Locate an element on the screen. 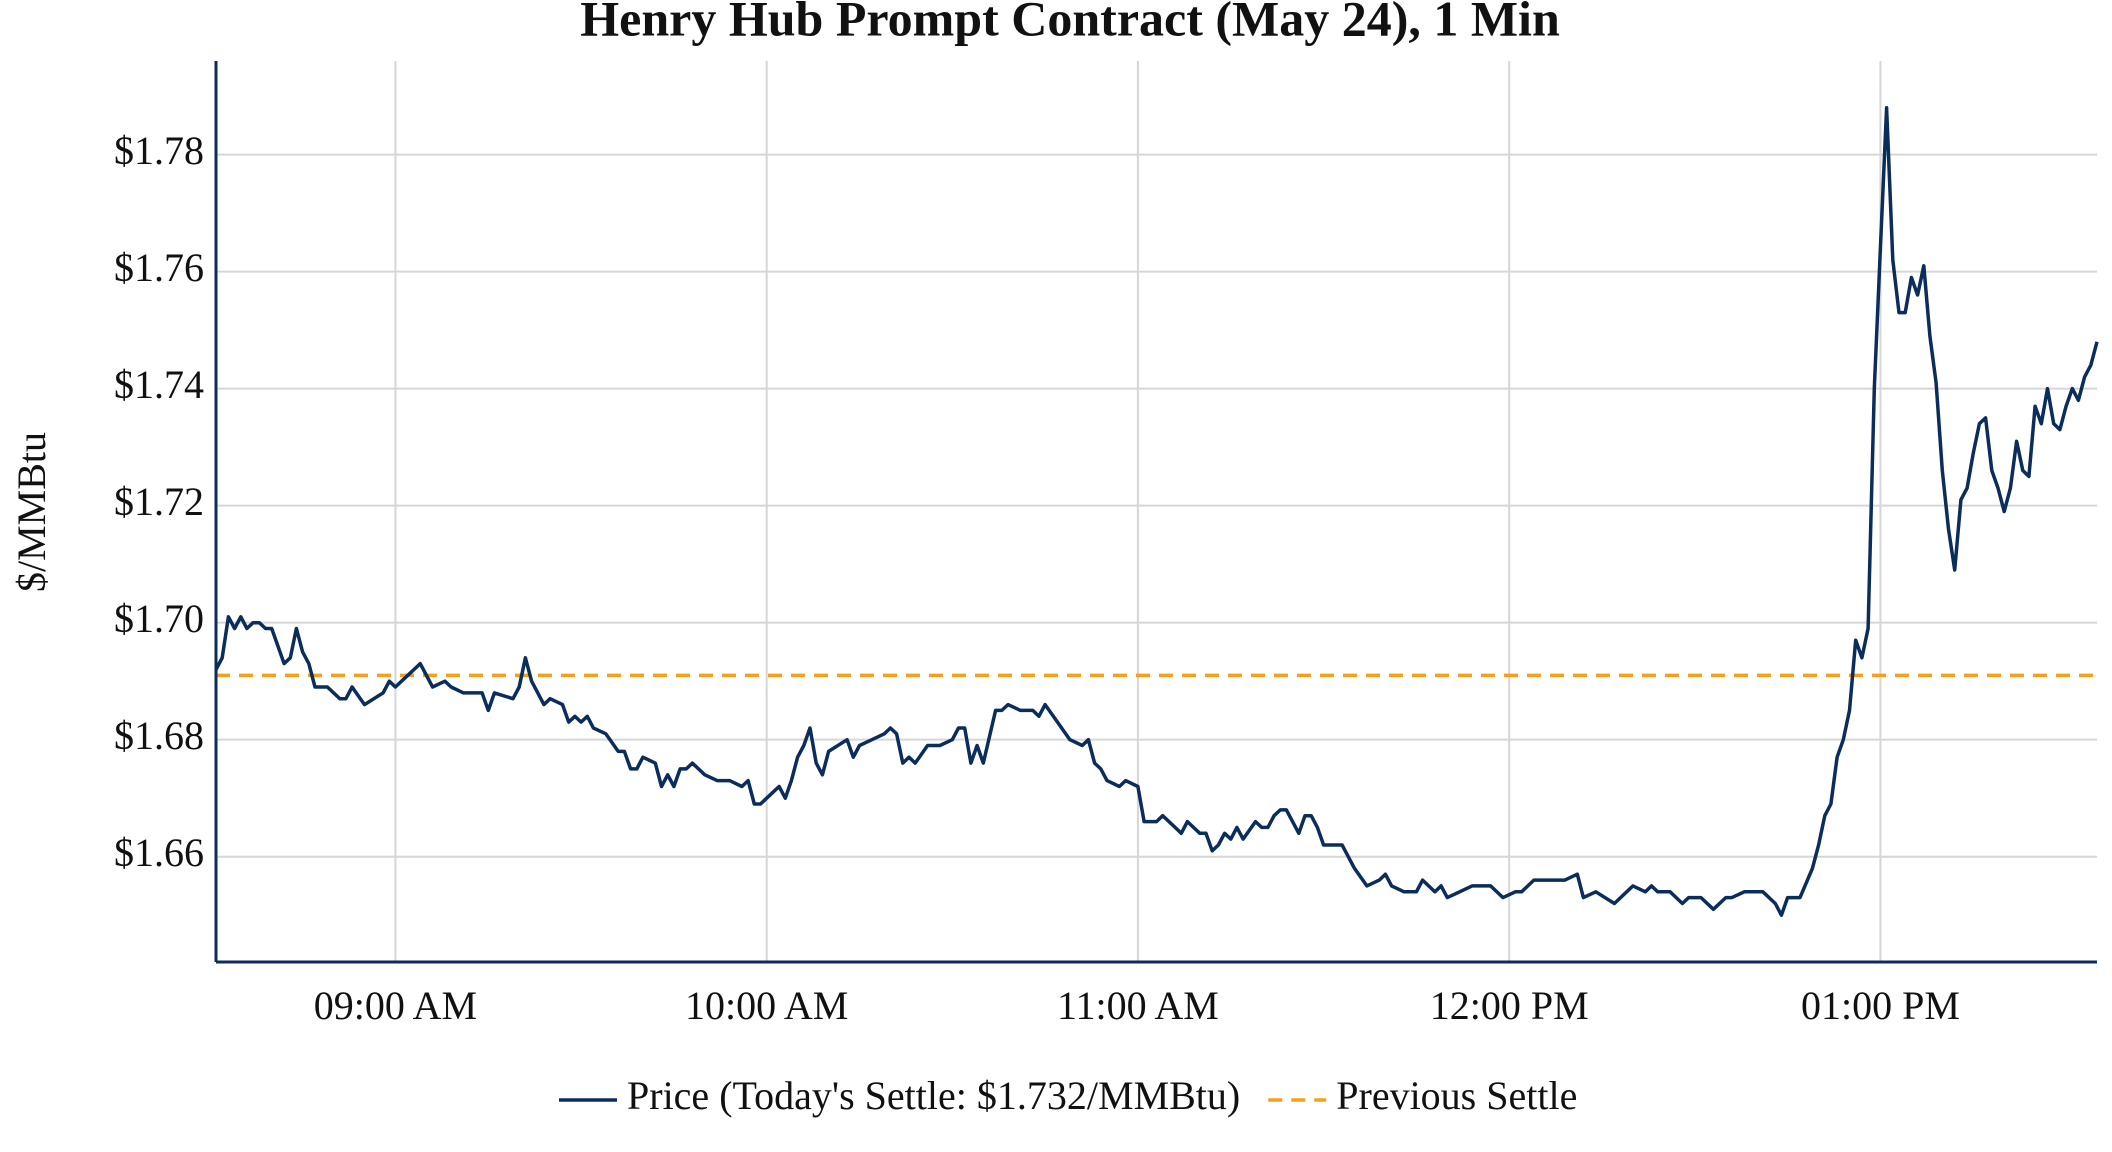 This screenshot has height=1152, width=2112. y-tick-label: $1.66 is located at coordinates (159, 852).